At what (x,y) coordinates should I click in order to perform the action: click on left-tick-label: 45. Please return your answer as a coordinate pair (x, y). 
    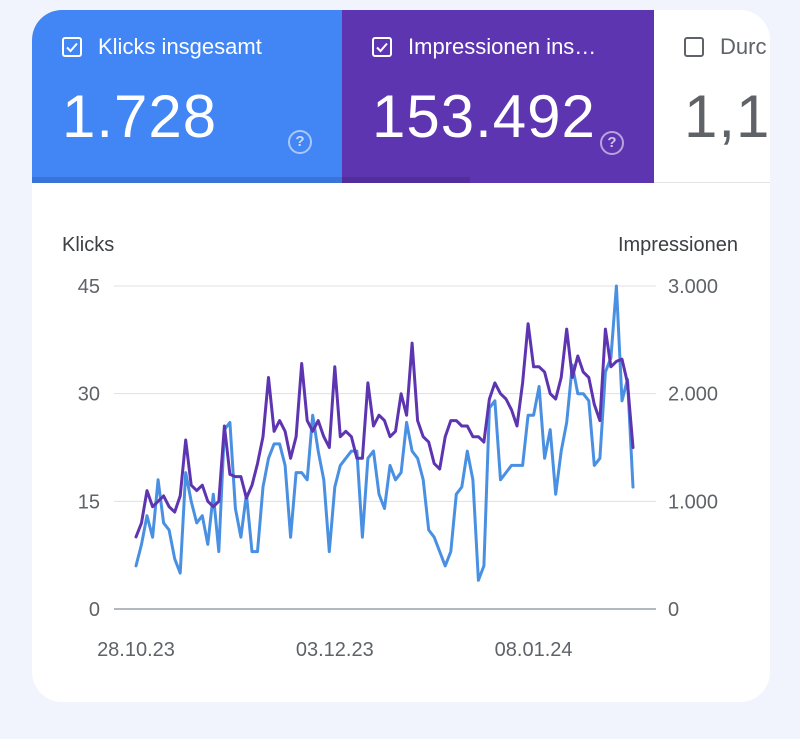
    Looking at the image, I should click on (89, 287).